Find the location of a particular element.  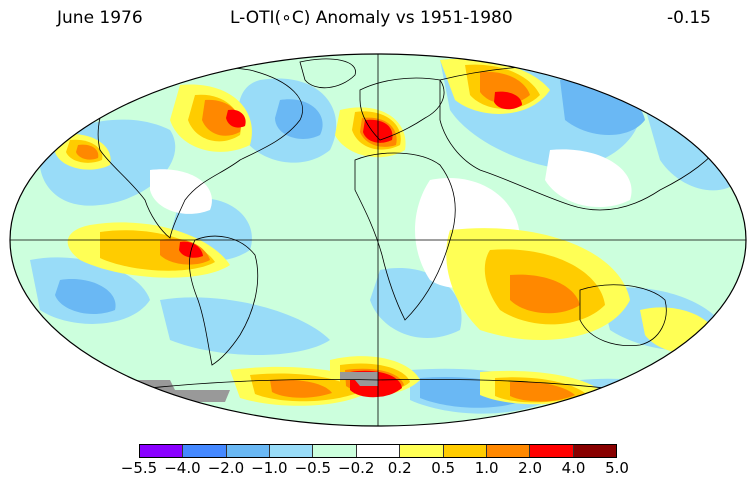

colorbar-tick-label: 1.0 is located at coordinates (486, 468).